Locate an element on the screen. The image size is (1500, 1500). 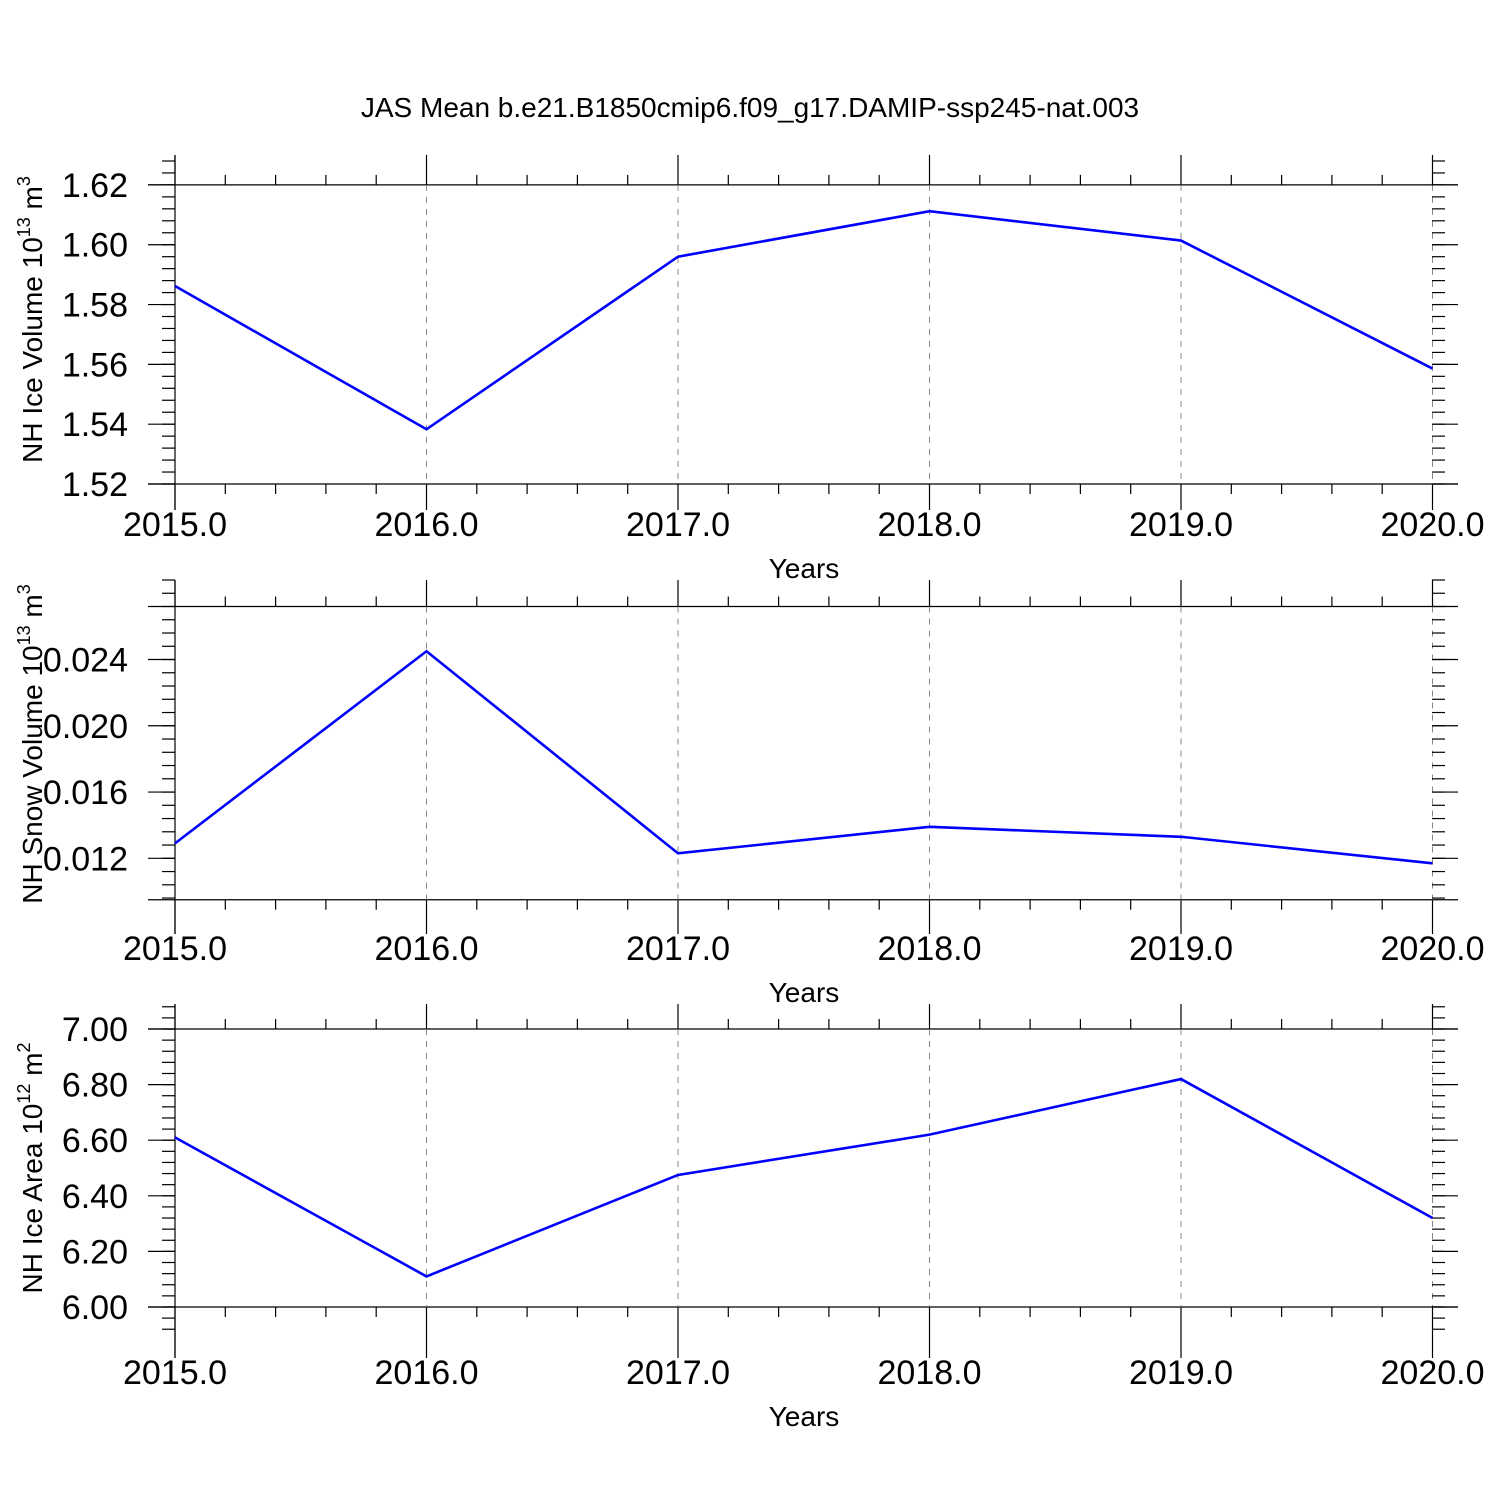
y-tick-label: 6.80 is located at coordinates (95, 1086).